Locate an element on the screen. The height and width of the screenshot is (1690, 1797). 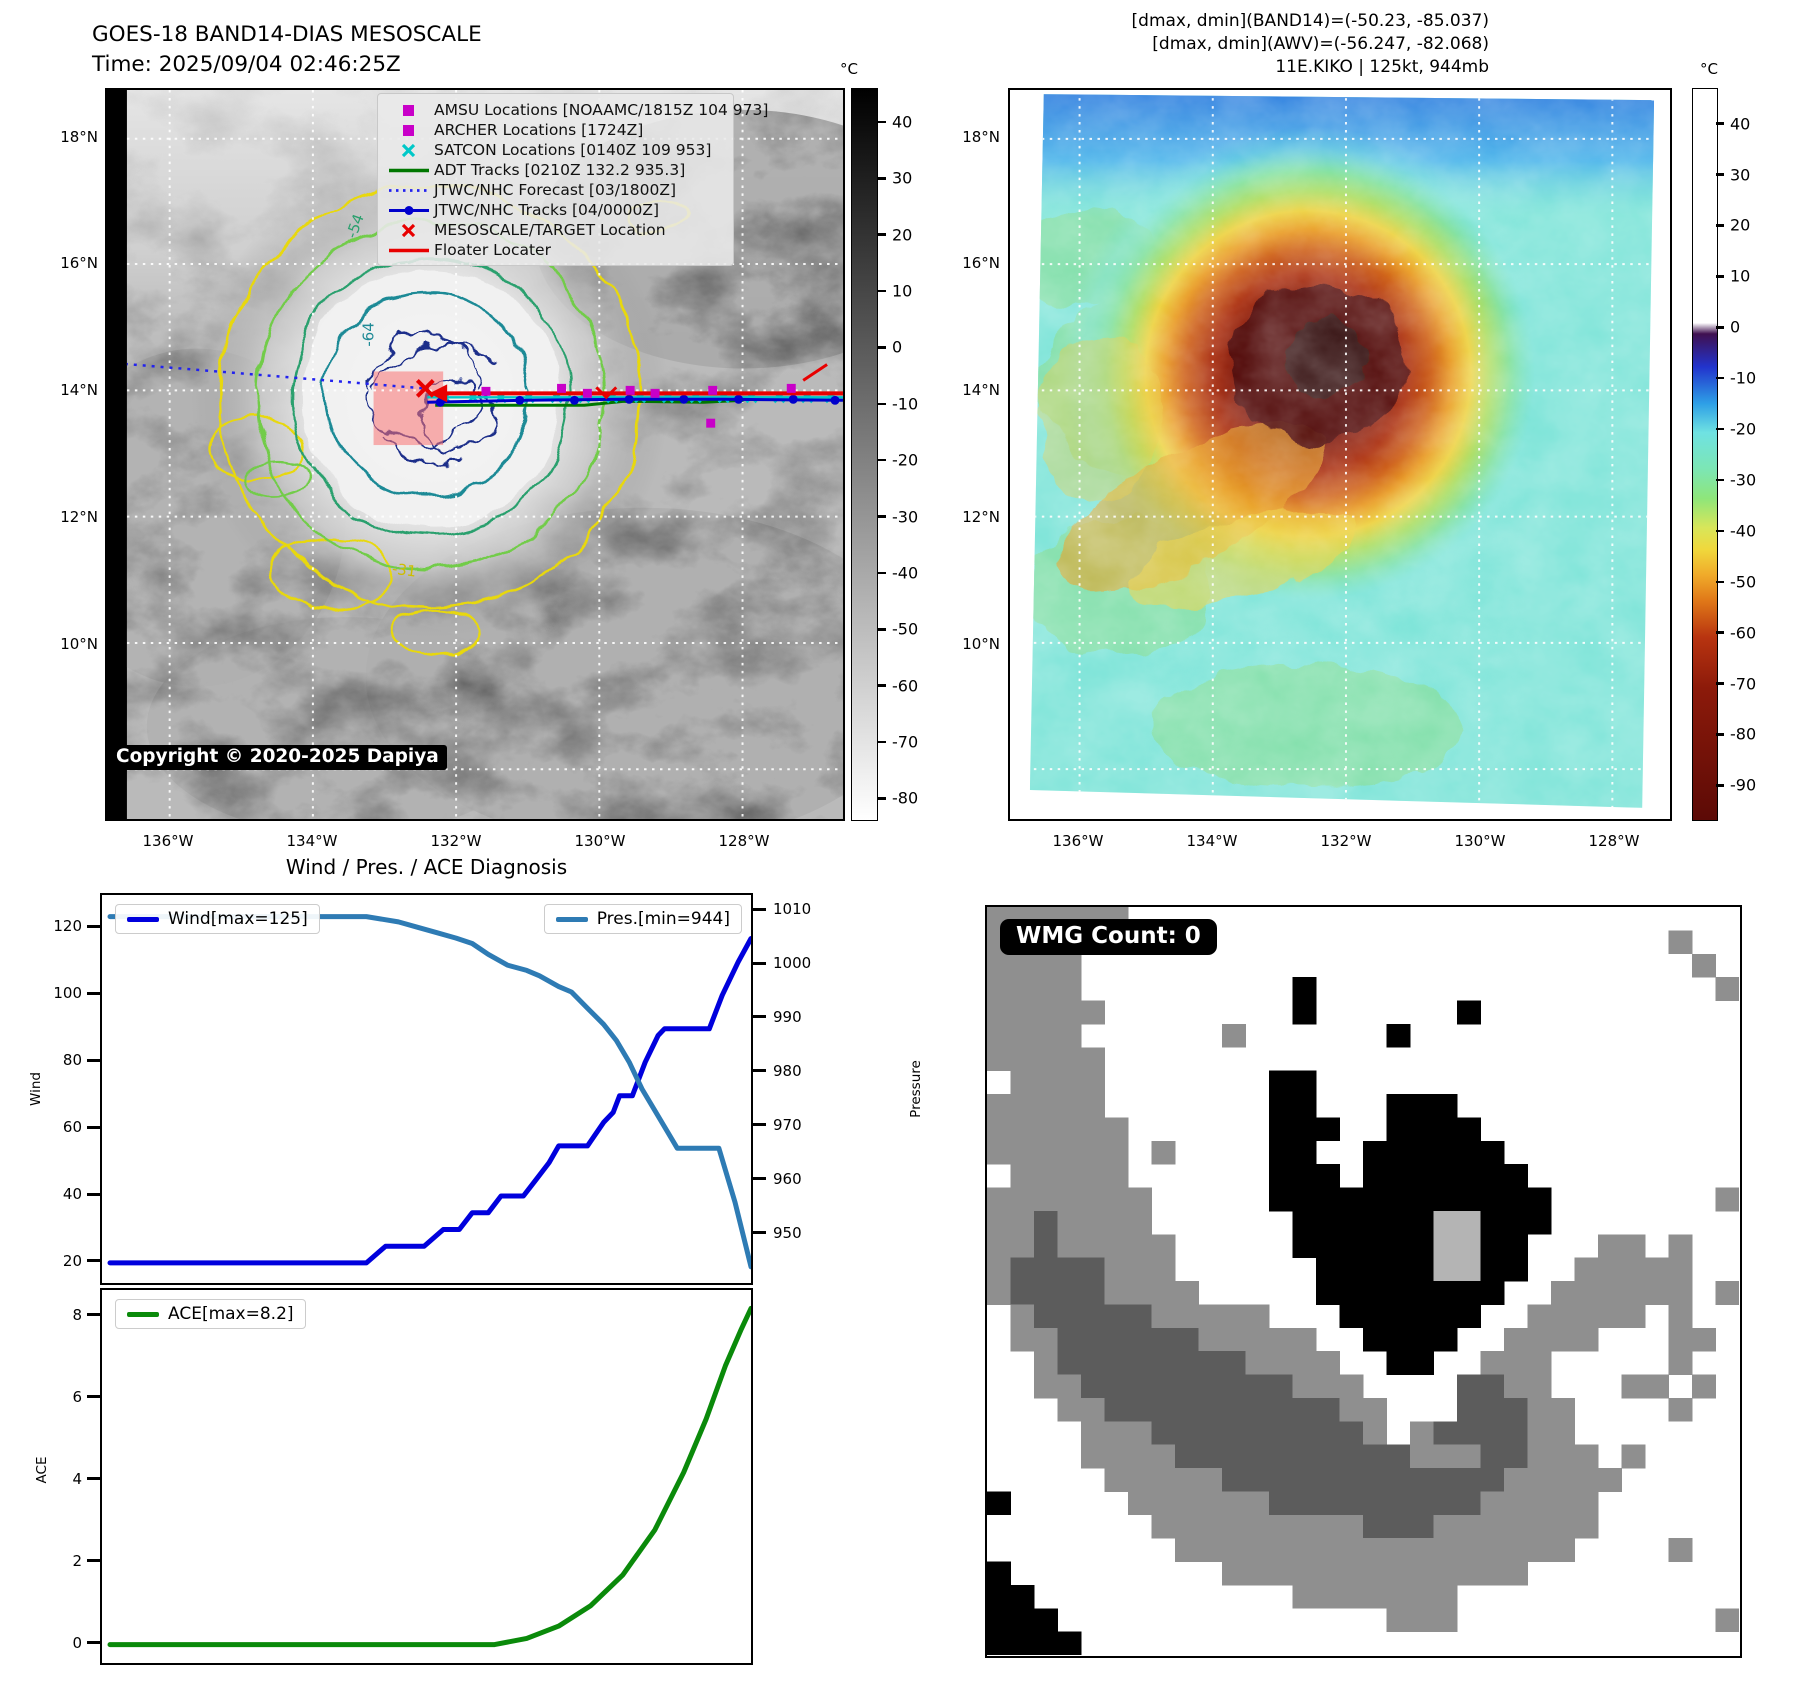
colorbar-tick-label: -40 is located at coordinates (905, 573).